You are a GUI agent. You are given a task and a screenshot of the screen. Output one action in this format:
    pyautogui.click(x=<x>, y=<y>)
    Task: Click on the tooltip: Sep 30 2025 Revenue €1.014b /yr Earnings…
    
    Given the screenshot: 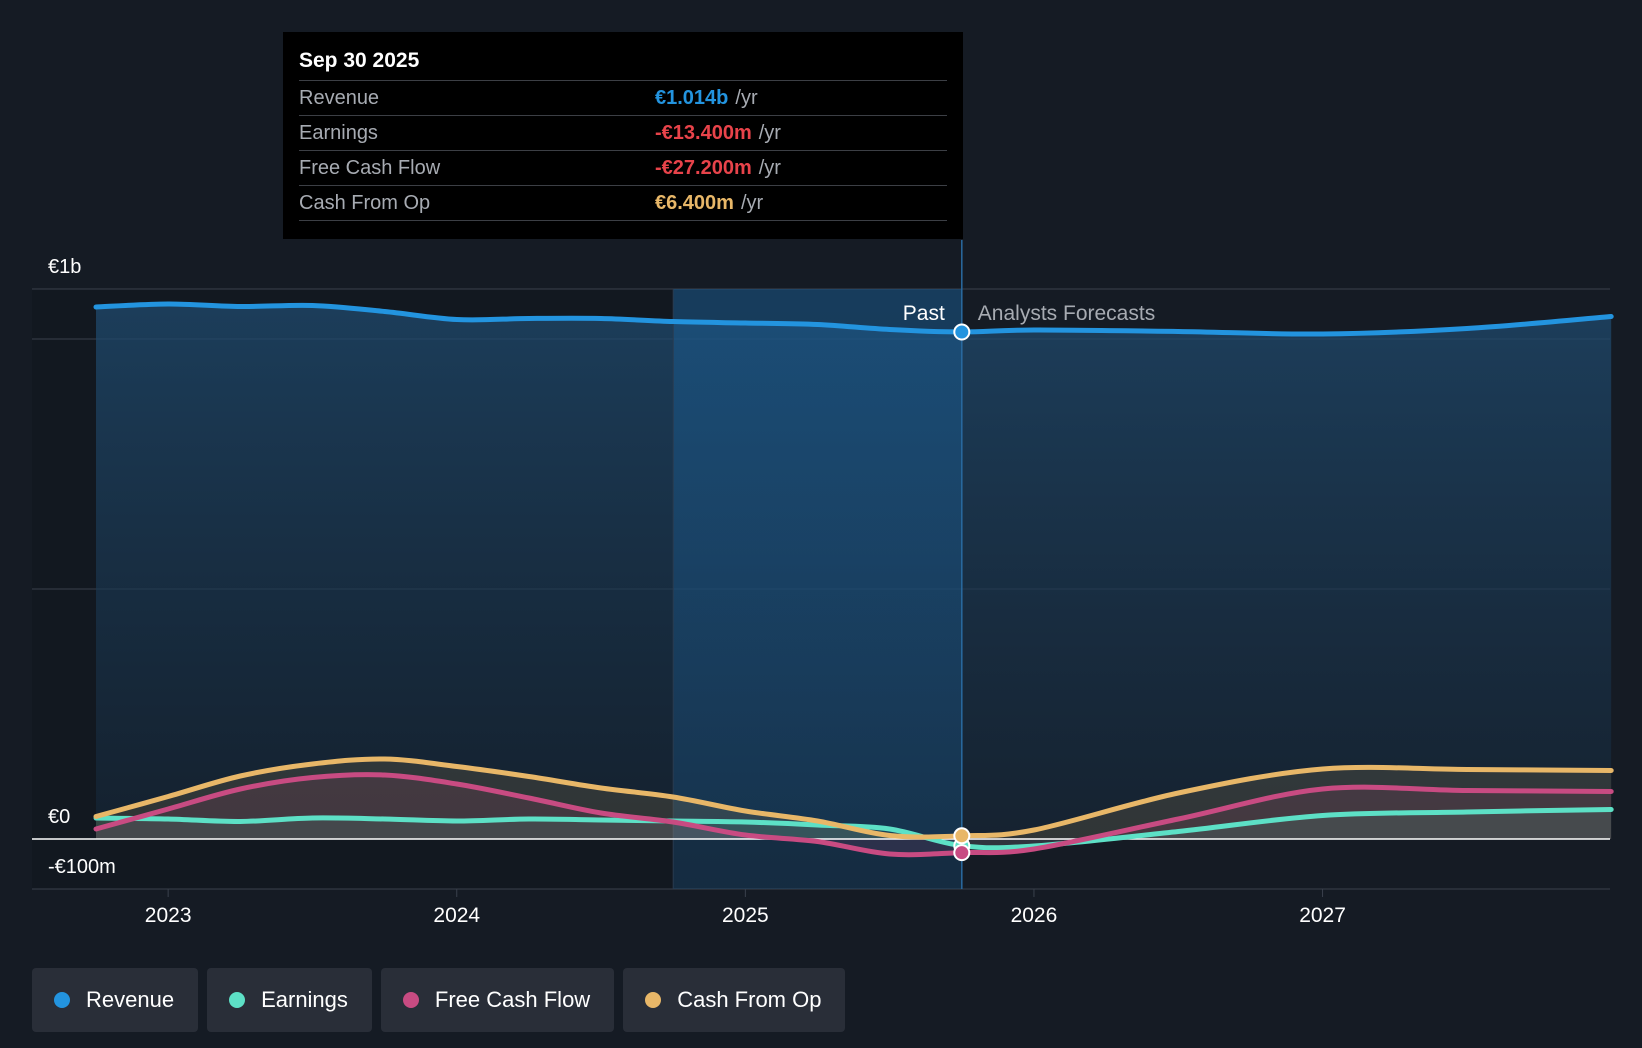 What is the action you would take?
    pyautogui.click(x=623, y=135)
    